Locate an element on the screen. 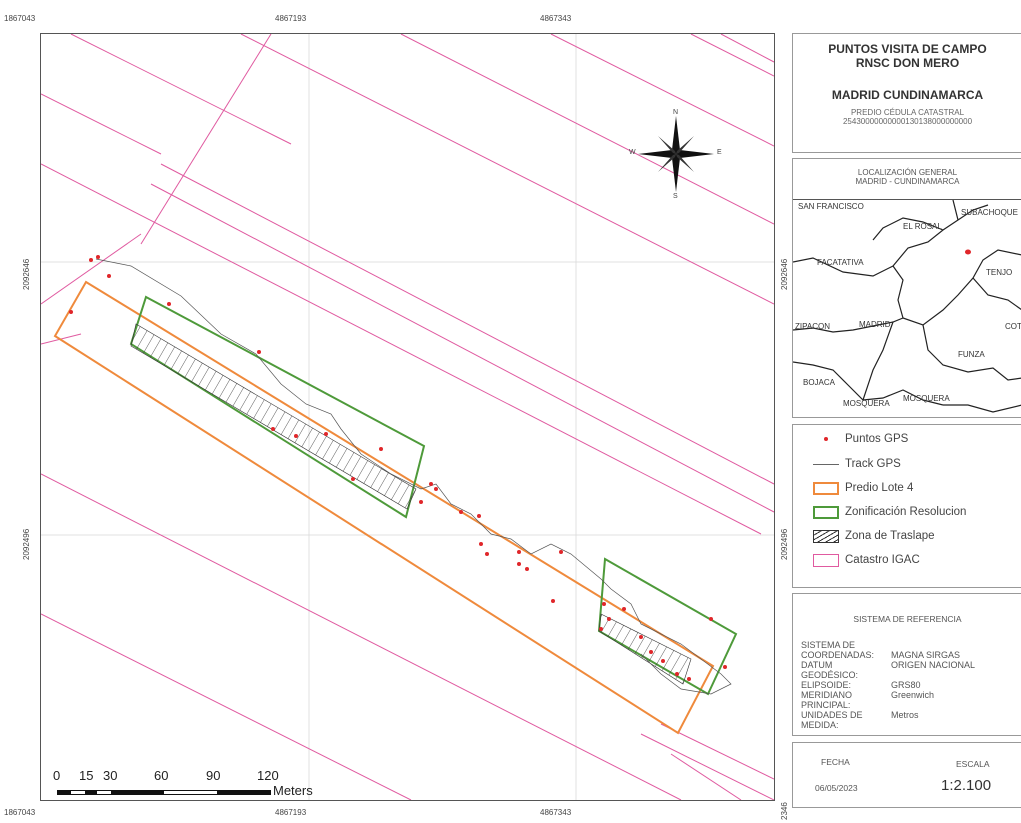 This screenshot has height=823, width=1021. inset-label-el-rosal: EL ROSAL is located at coordinates (922, 226).